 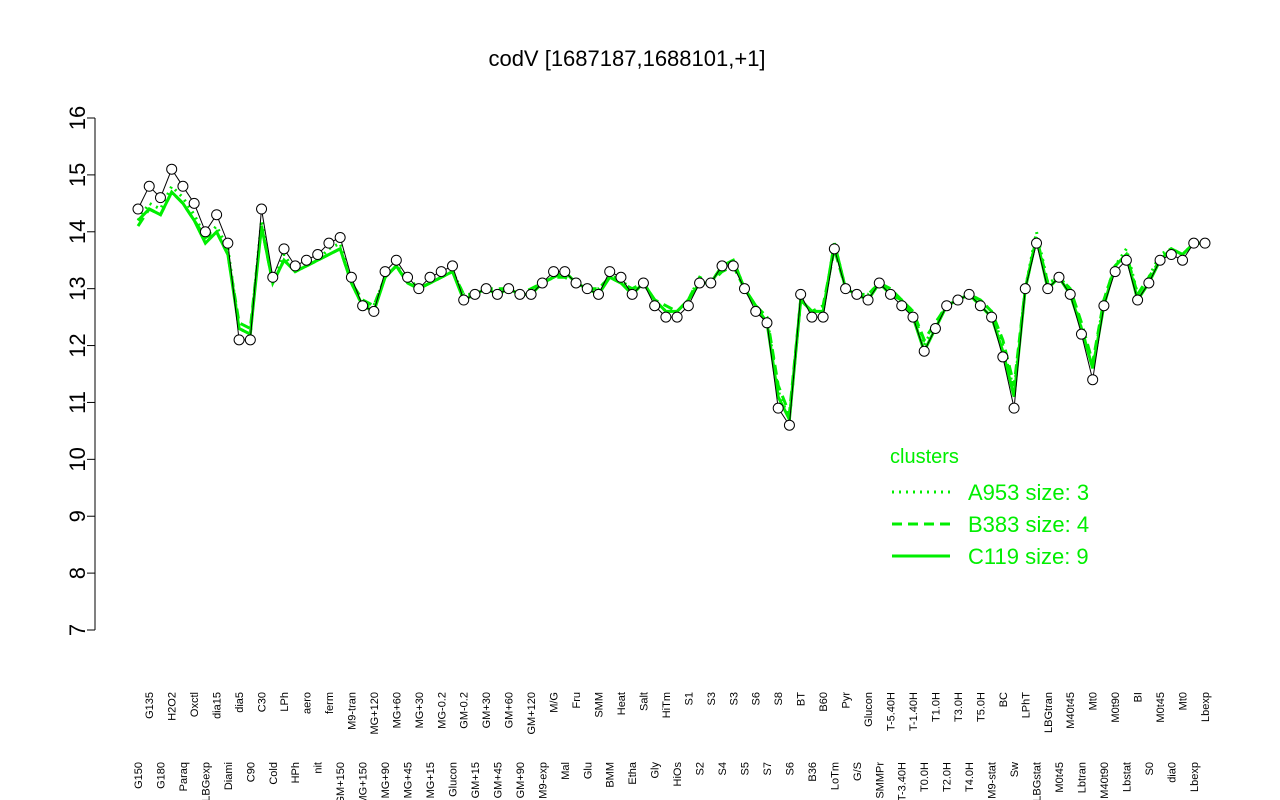 What do you see at coordinates (263, 702) in the screenshot?
I see `x-tick-label: C30` at bounding box center [263, 702].